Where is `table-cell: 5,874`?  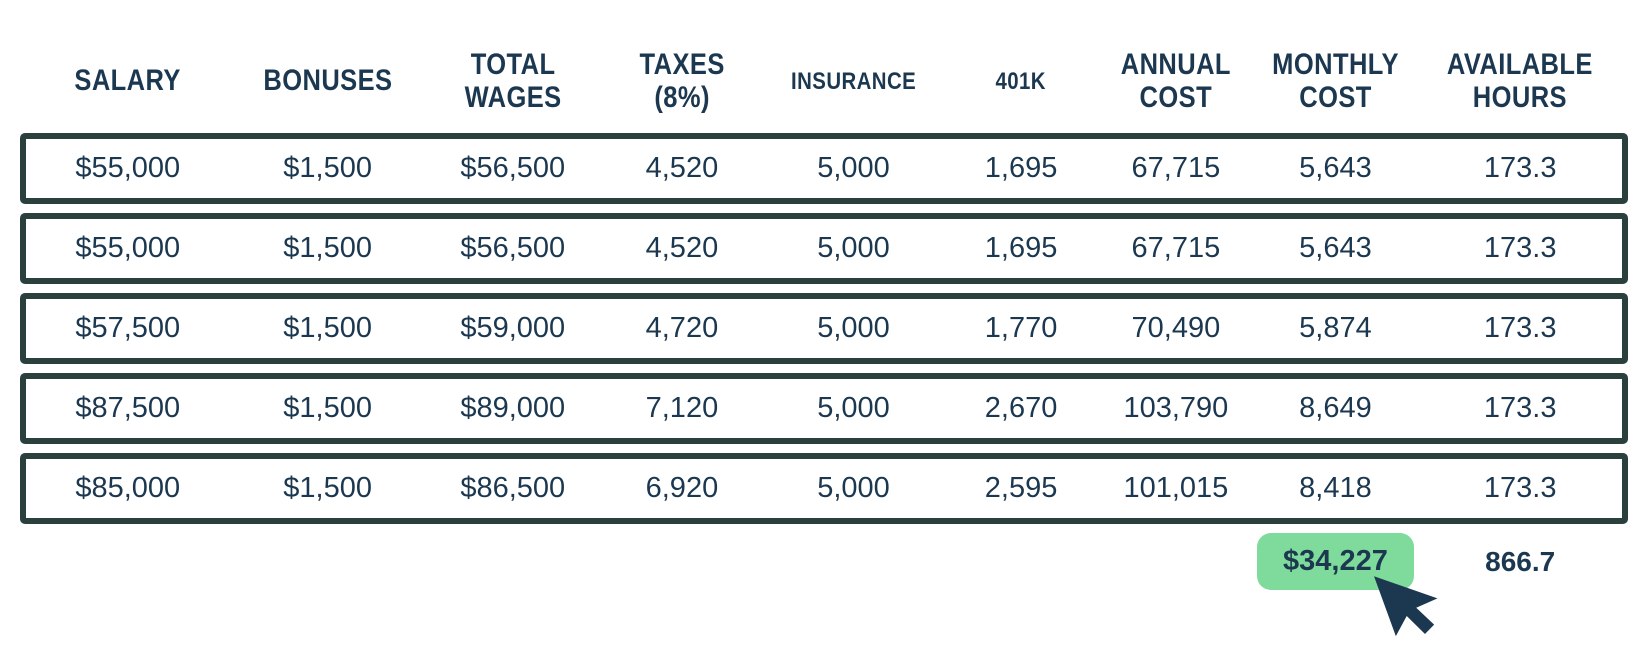
table-cell: 5,874 is located at coordinates (1335, 328).